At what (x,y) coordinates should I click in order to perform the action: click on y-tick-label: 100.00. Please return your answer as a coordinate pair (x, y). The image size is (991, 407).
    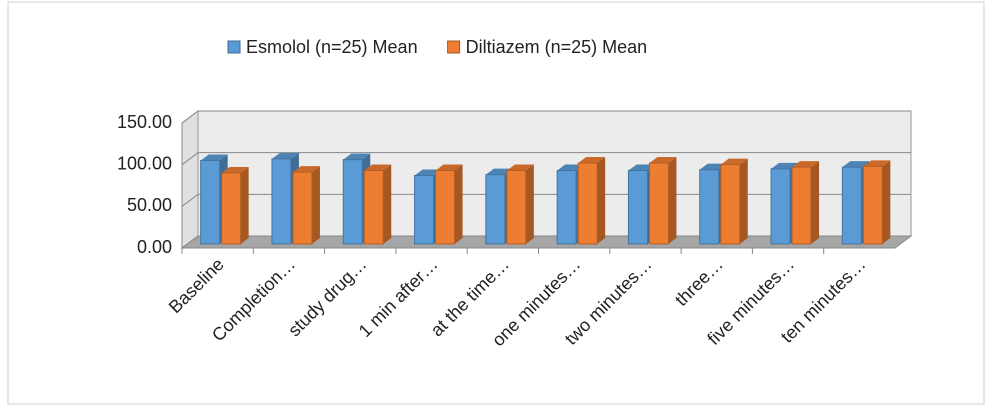
    Looking at the image, I should click on (144, 163).